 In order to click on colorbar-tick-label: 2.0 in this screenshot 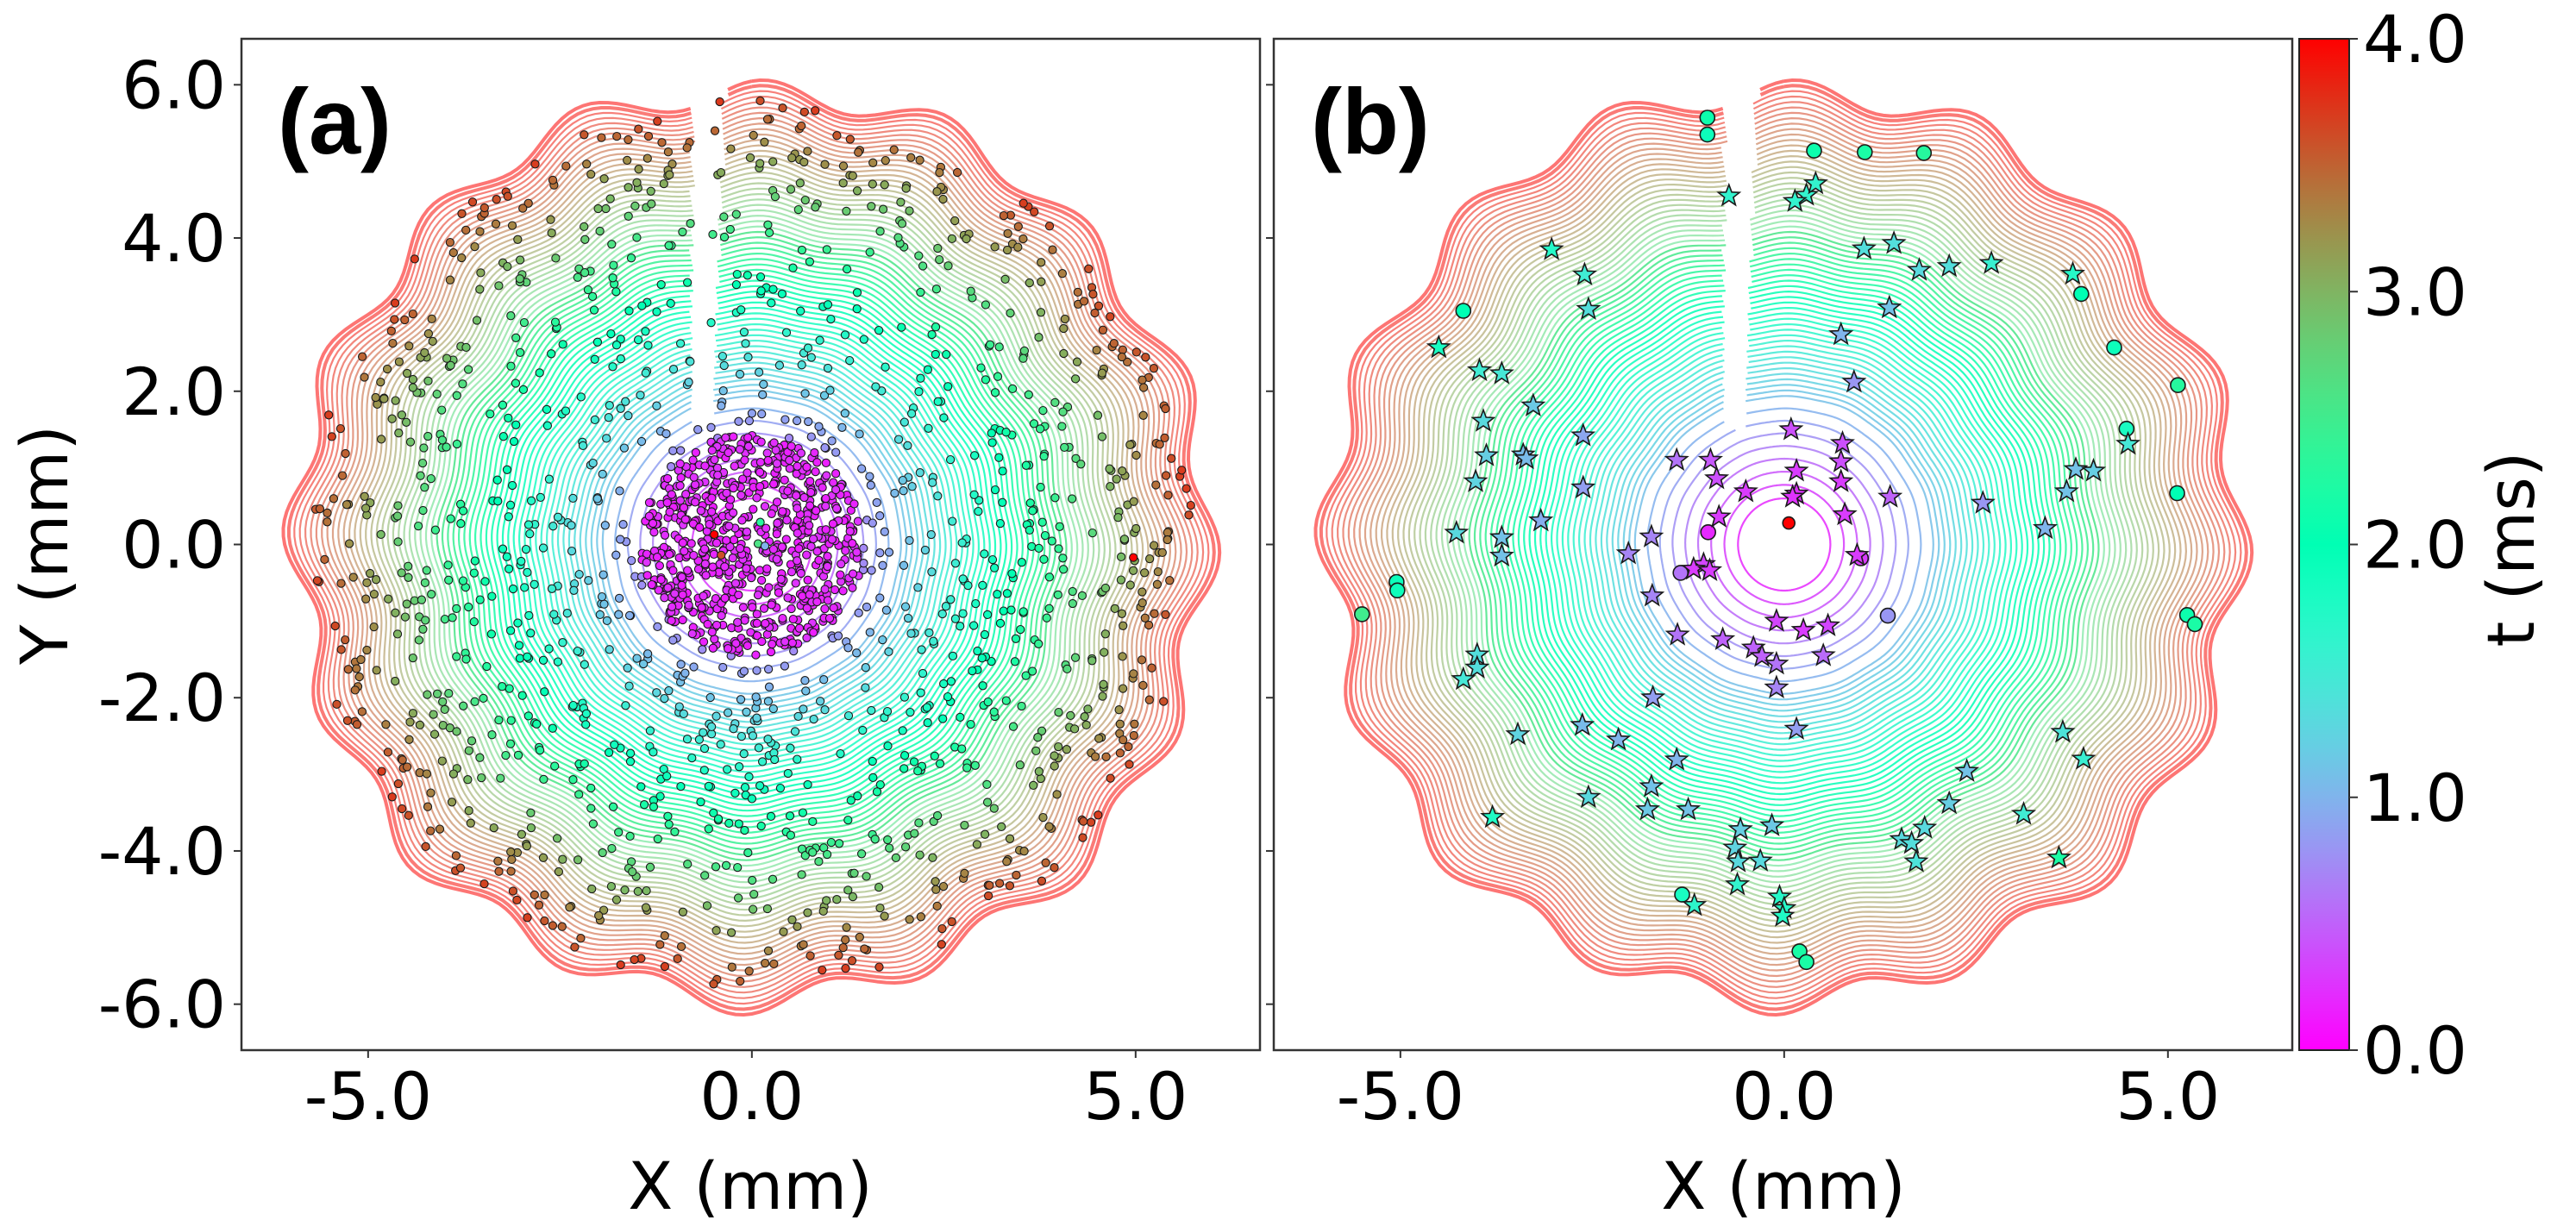, I will do `click(2415, 545)`.